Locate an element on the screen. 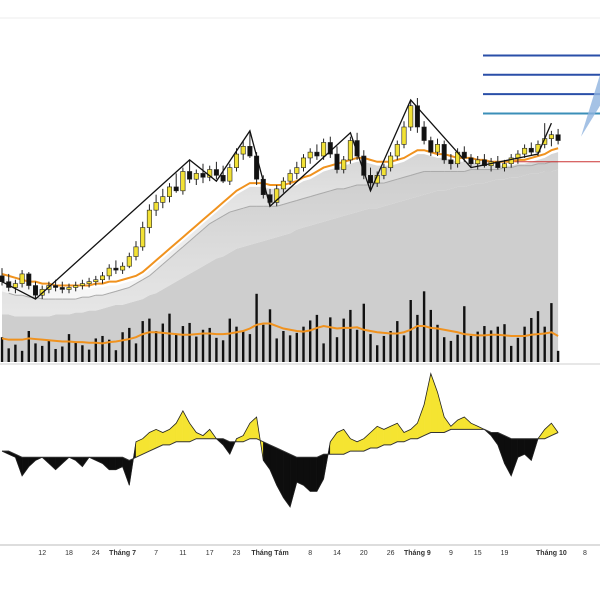 The image size is (600, 600). x-tick-label: 9 is located at coordinates (451, 553).